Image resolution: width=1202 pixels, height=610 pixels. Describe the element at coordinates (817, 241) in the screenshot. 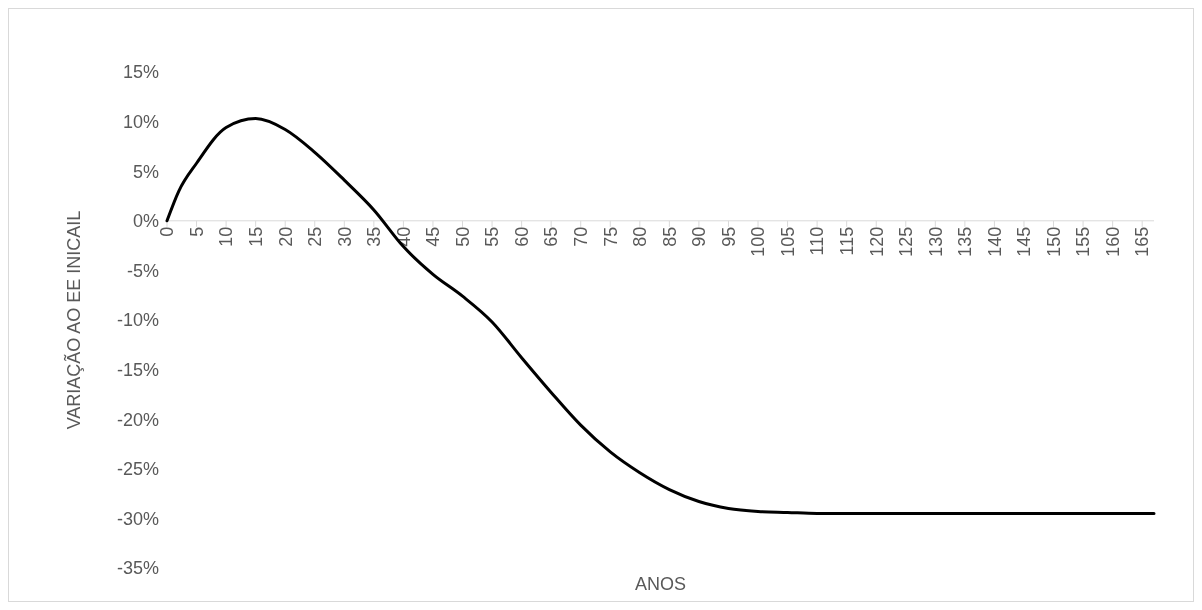

I see `x-tick-label: 110` at that location.